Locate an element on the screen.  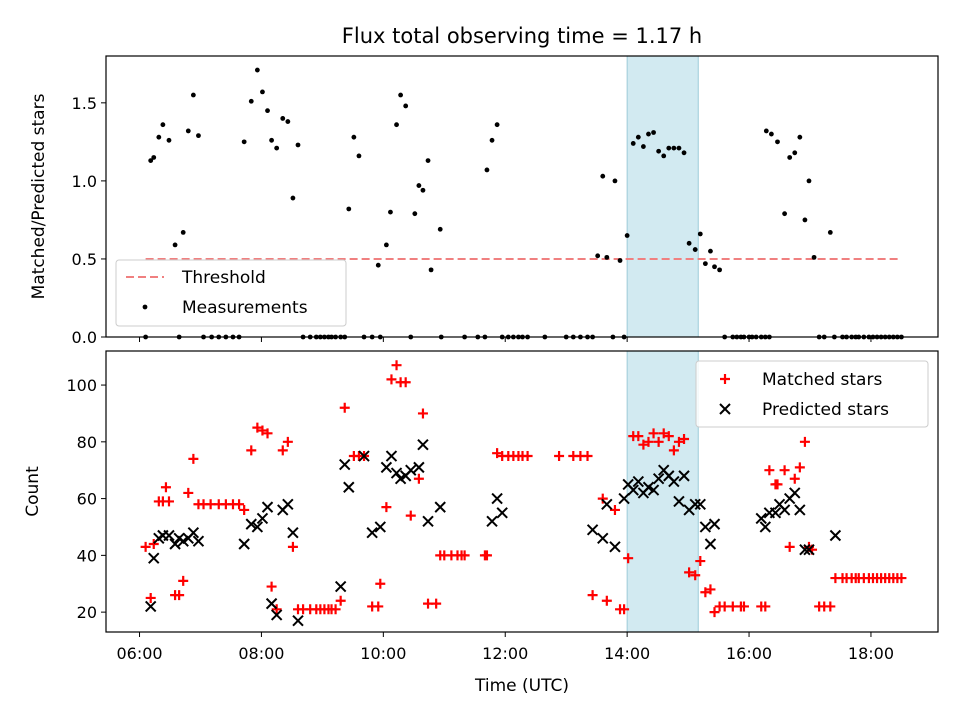
y-axis-label: Matched/Predicted stars is located at coordinates (39, 196).